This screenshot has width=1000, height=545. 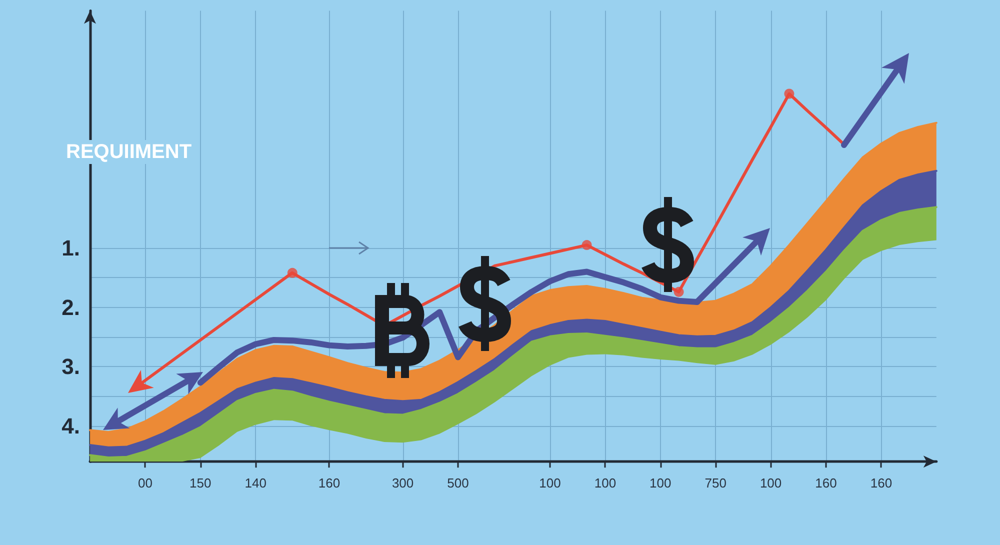 What do you see at coordinates (71, 426) in the screenshot?
I see `y-tick-label: 4.` at bounding box center [71, 426].